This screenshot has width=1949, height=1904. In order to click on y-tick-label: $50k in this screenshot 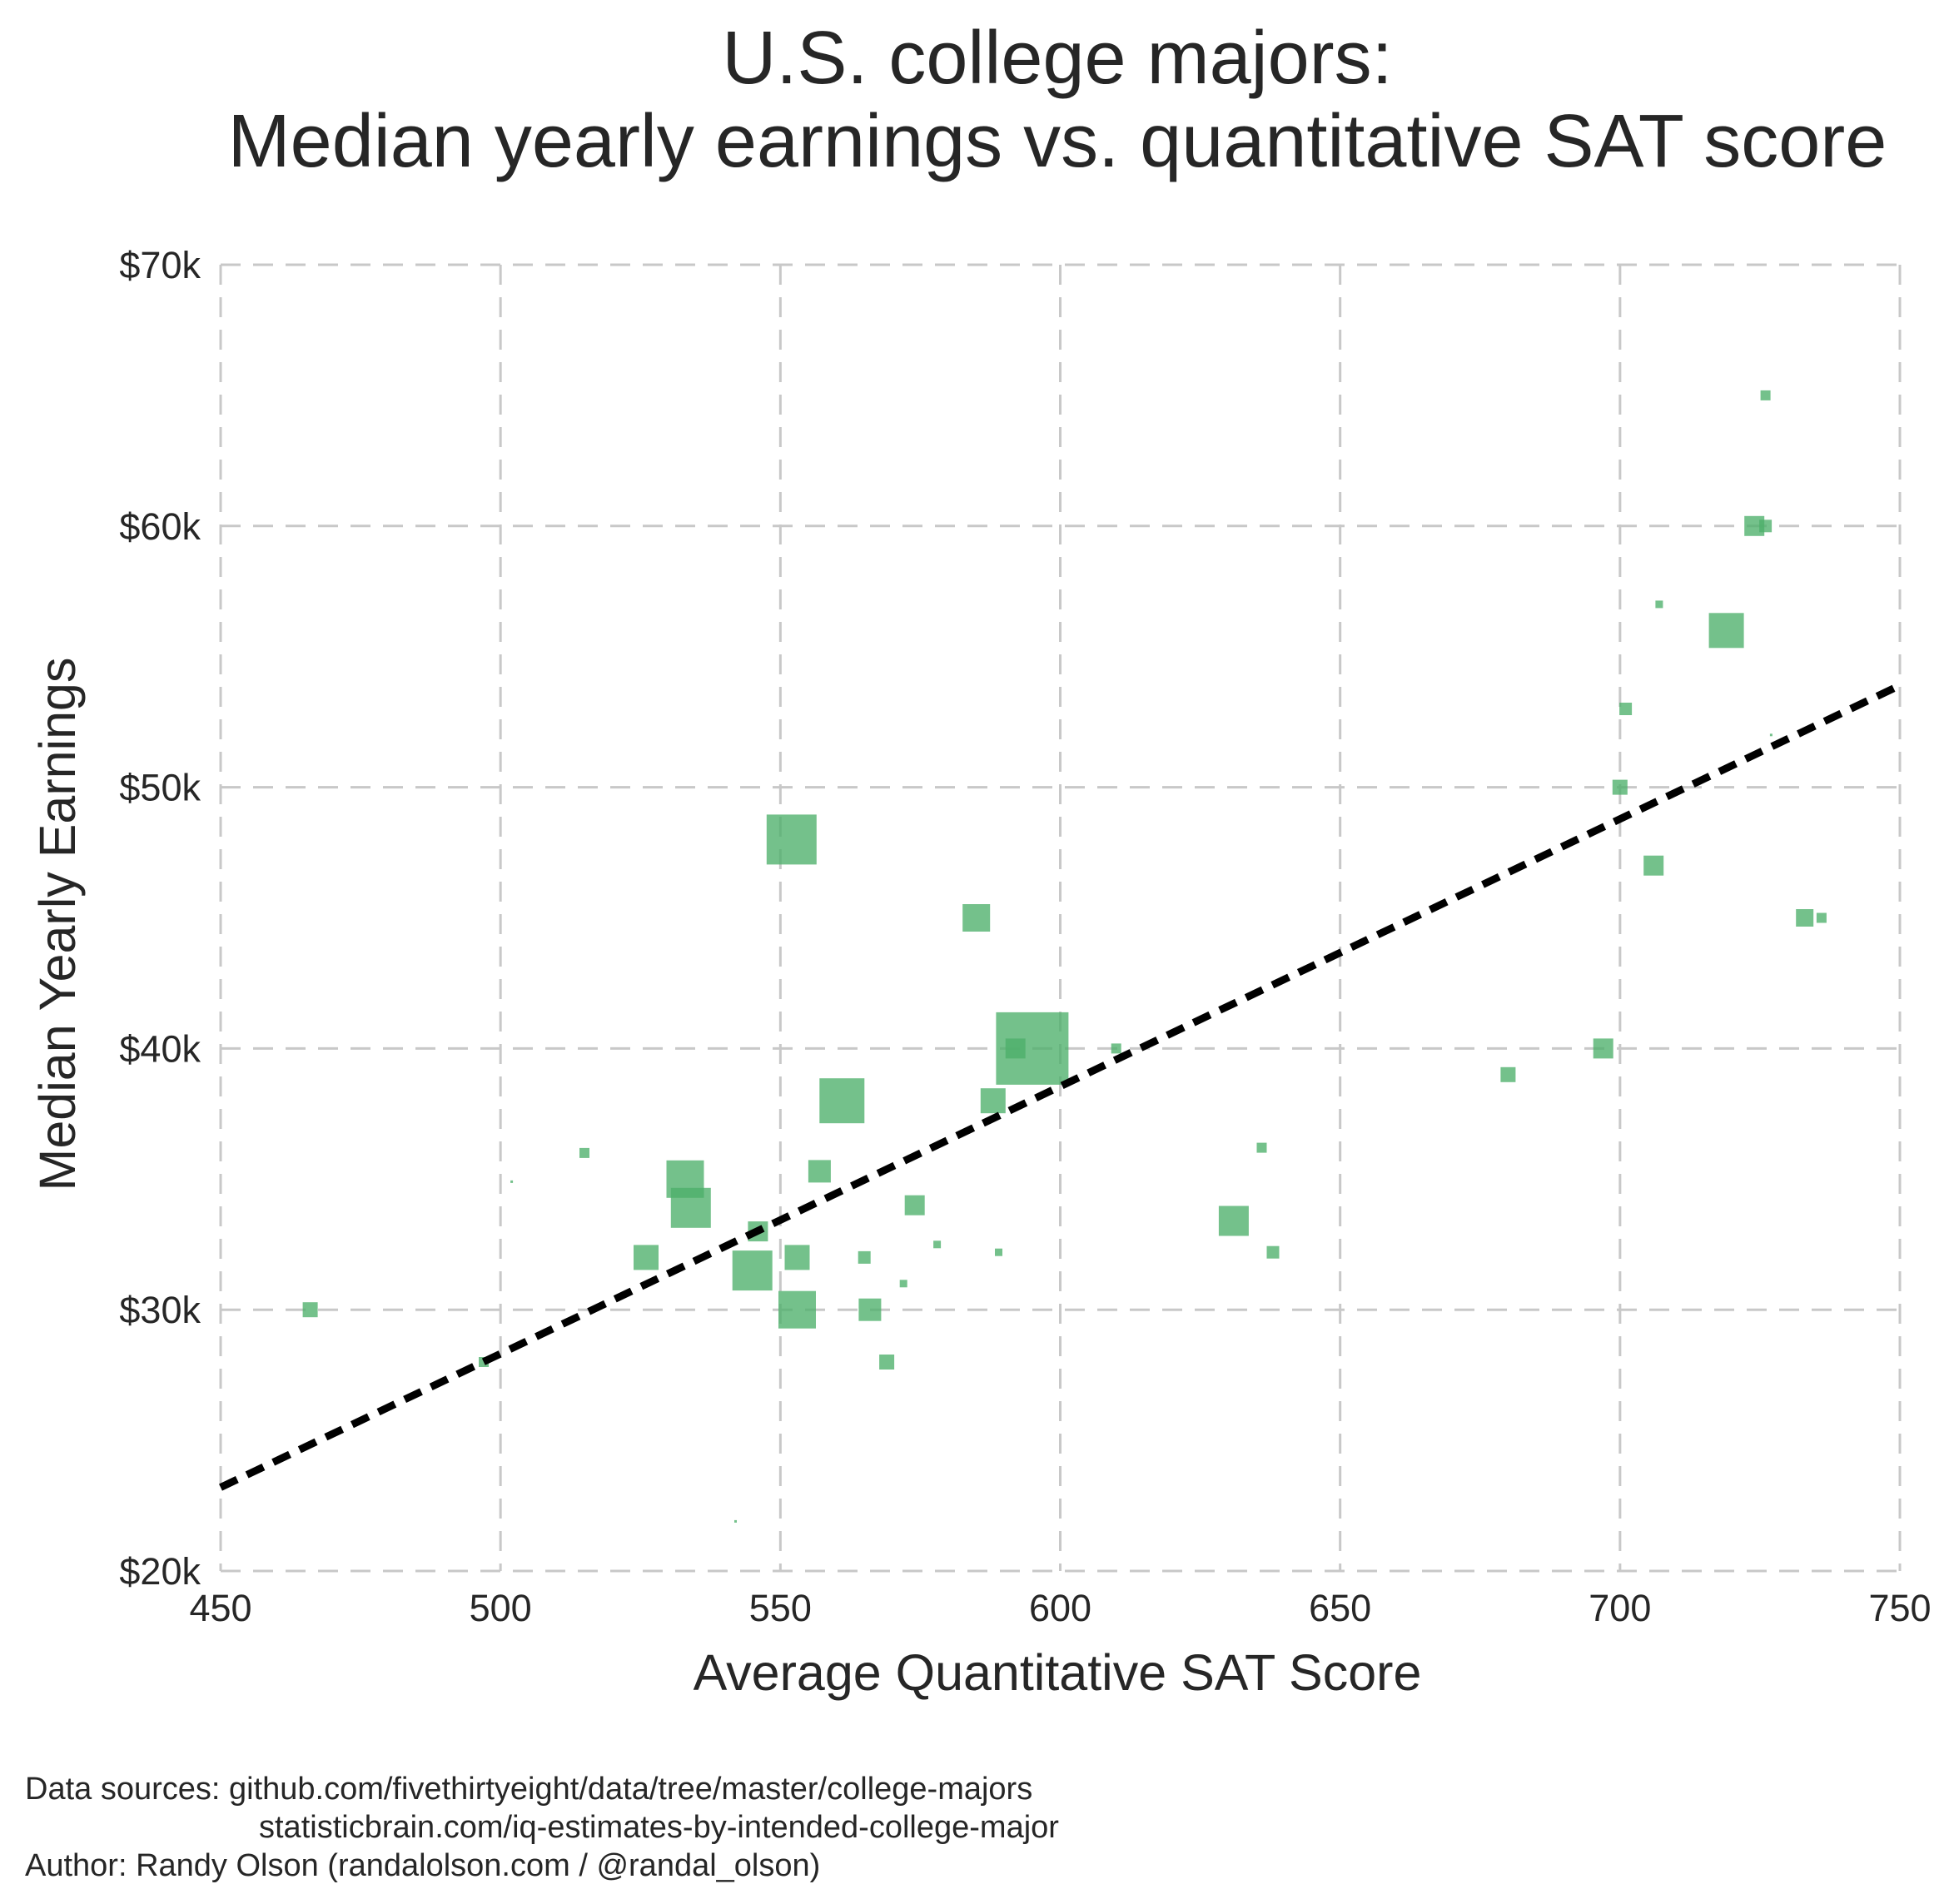, I will do `click(160, 788)`.